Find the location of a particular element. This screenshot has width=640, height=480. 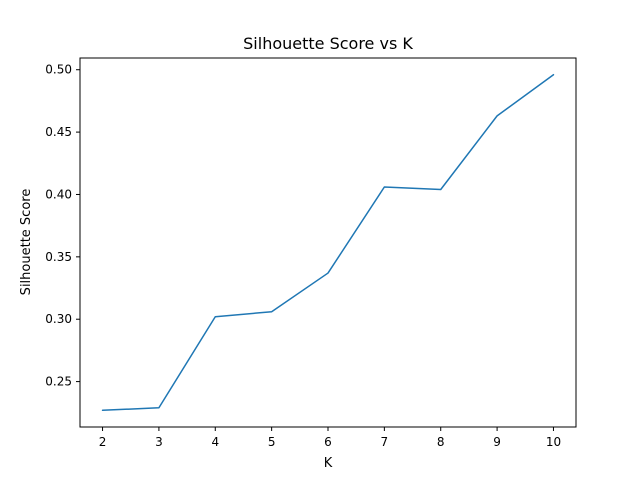

y-tick-label: 0.50 is located at coordinates (58, 70).